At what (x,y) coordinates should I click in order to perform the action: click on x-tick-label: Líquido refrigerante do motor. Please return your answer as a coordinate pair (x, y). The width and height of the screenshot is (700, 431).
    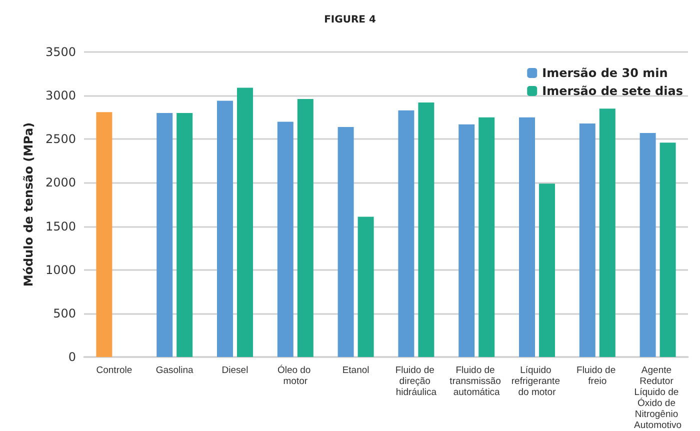
    Looking at the image, I should click on (537, 381).